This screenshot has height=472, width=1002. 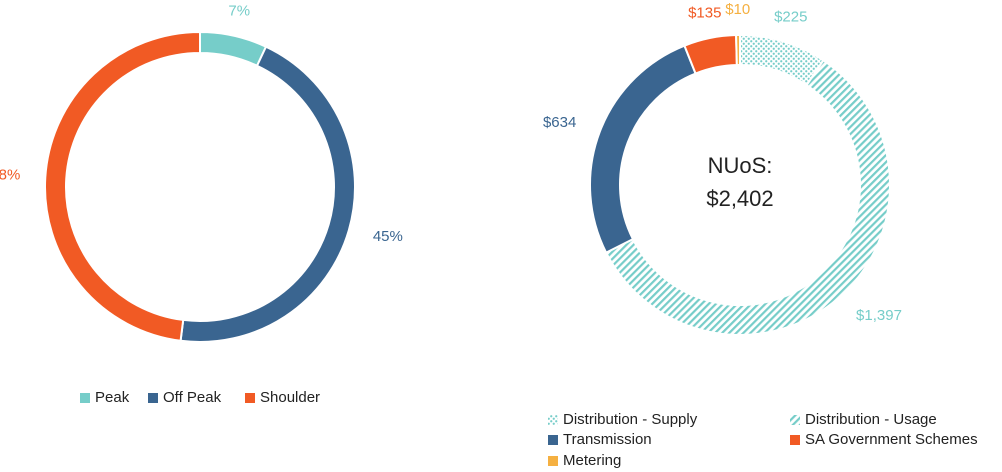 What do you see at coordinates (790, 16) in the screenshot?
I see `data-label: $225` at bounding box center [790, 16].